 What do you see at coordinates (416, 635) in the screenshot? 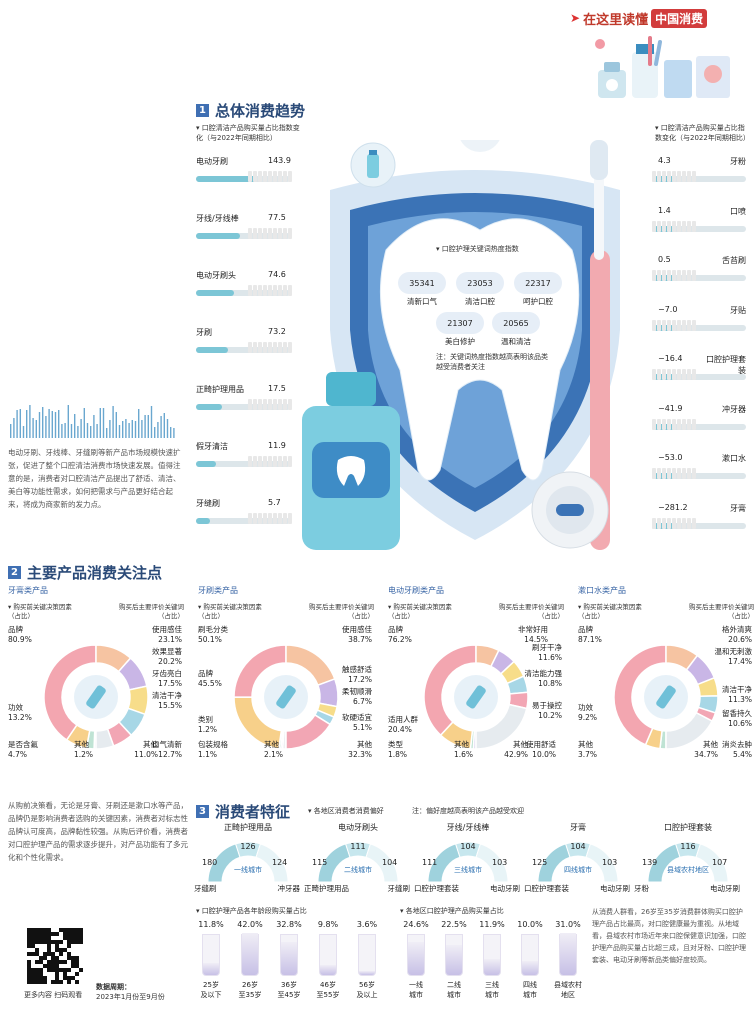
I see `pre-factor-label: 品牌 76.2%` at bounding box center [416, 635].